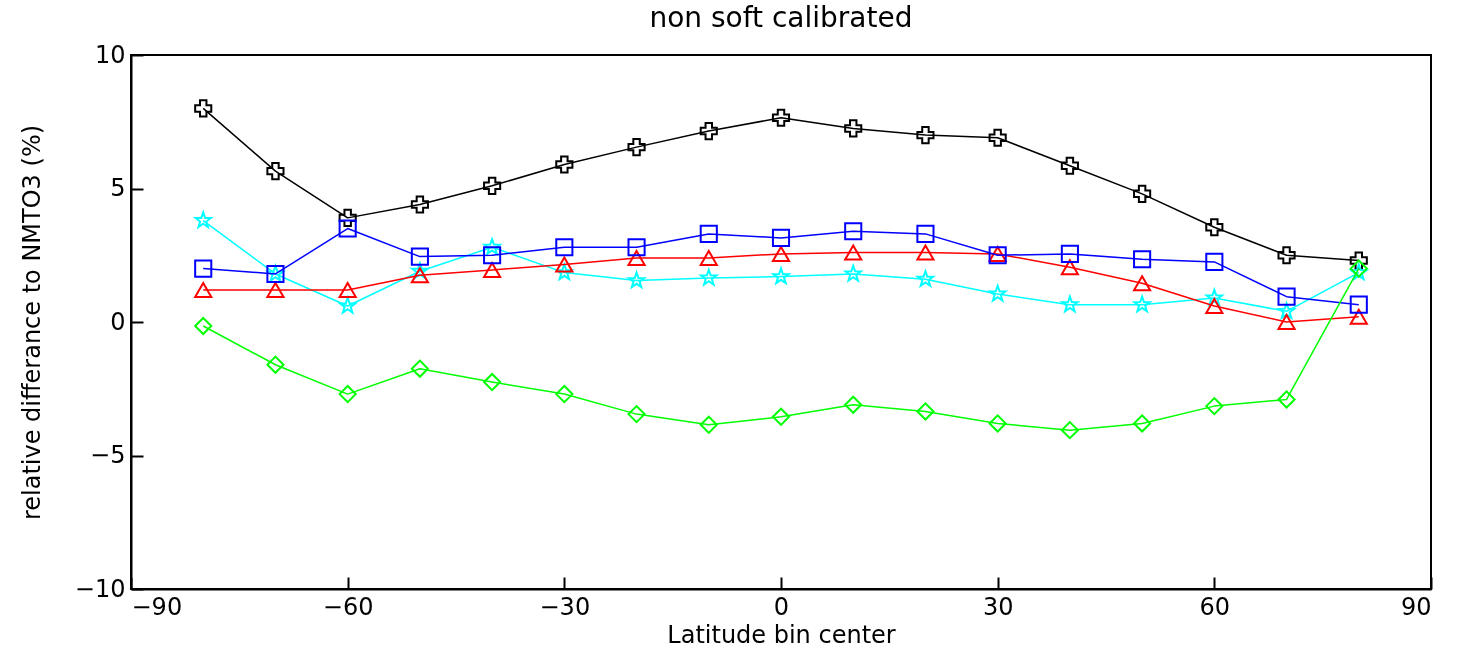  What do you see at coordinates (31, 322) in the screenshot?
I see `y-axis-title: relative differance to NMTO3 (%)` at bounding box center [31, 322].